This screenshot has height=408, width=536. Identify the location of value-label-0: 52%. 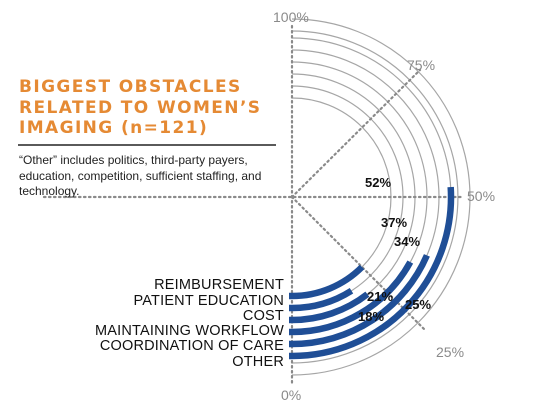
(378, 182).